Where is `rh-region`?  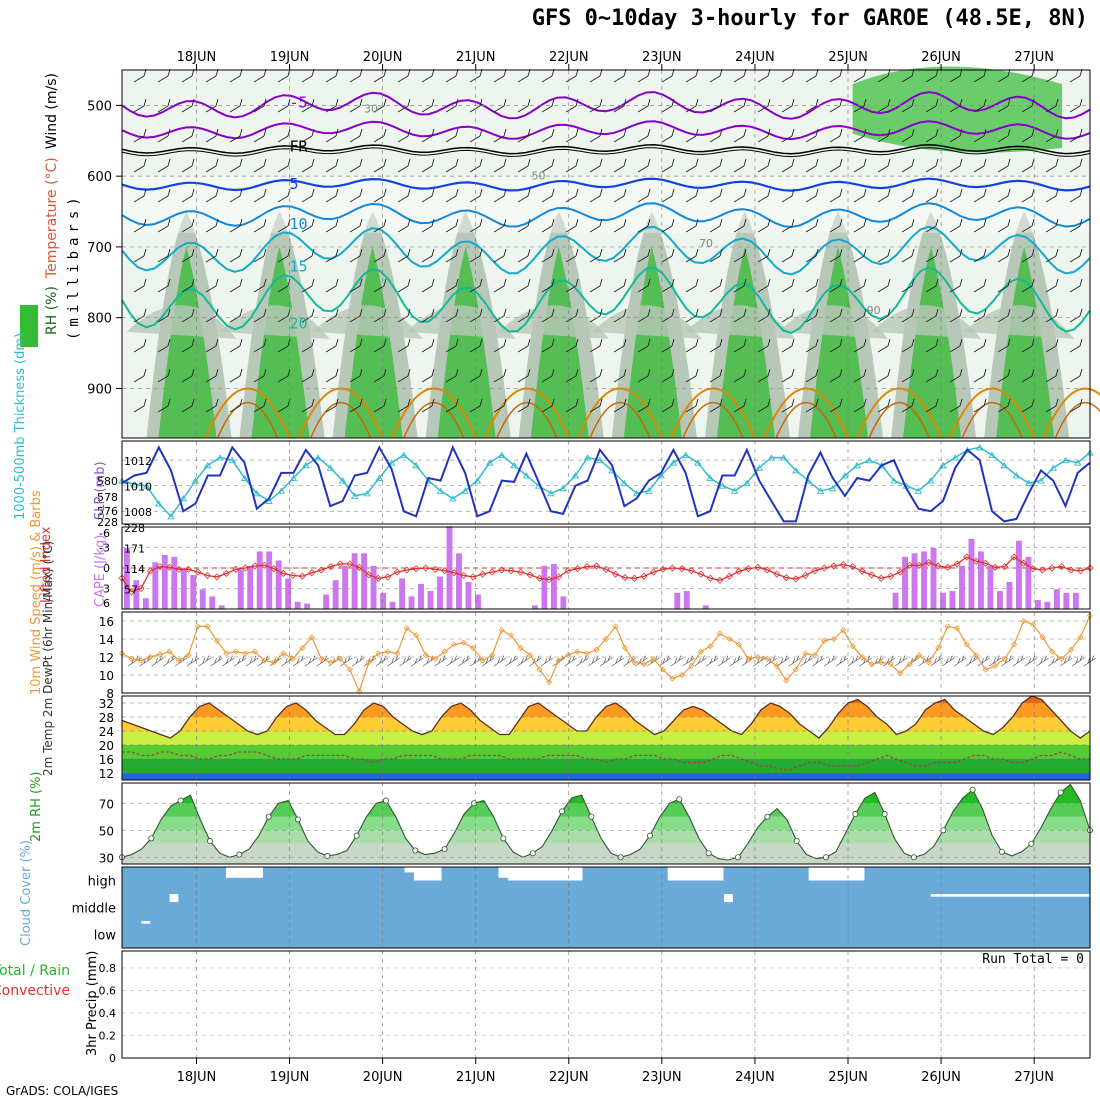
rh-region is located at coordinates (367, 322).